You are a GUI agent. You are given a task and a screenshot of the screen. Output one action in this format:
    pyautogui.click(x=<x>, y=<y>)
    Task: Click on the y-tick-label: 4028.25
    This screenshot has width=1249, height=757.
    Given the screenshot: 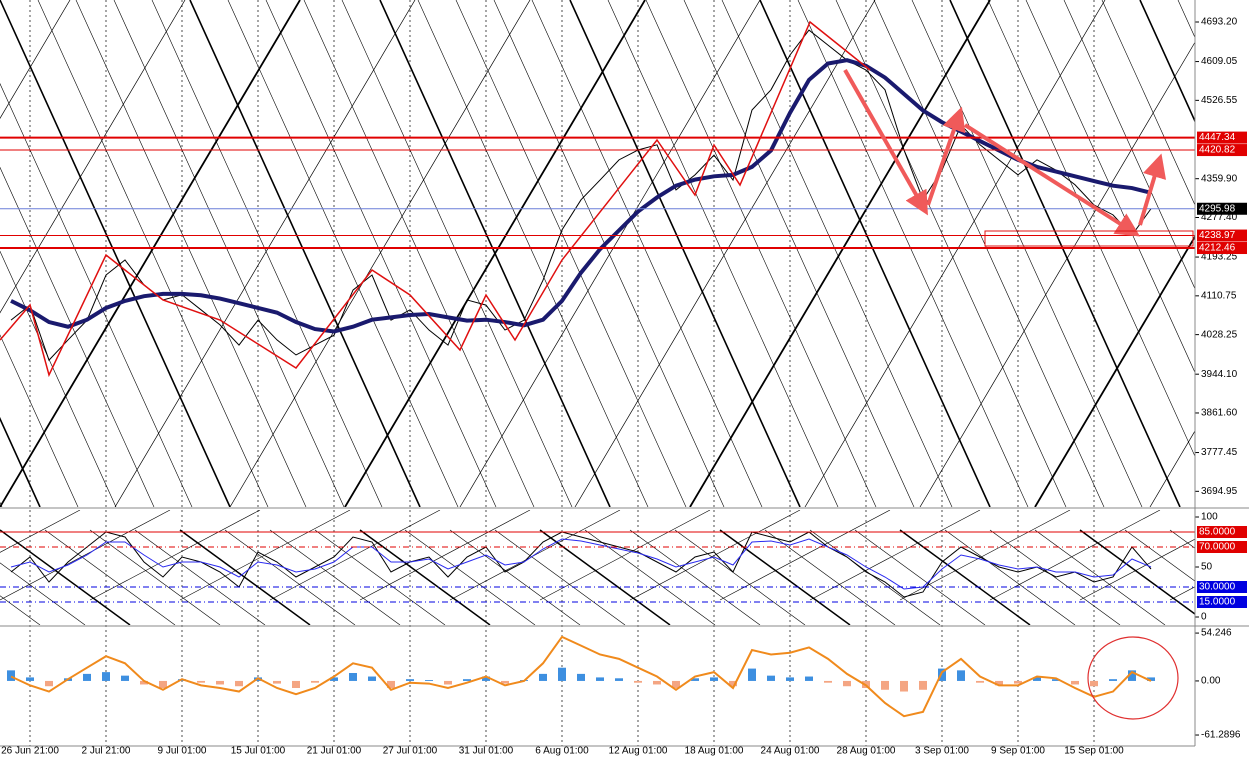 What is the action you would take?
    pyautogui.click(x=1219, y=334)
    